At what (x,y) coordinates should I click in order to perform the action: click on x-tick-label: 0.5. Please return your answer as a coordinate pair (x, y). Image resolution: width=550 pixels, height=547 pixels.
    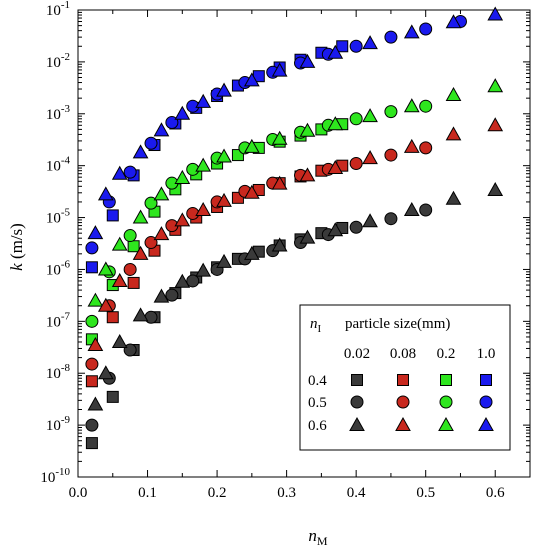
    Looking at the image, I should click on (425, 493).